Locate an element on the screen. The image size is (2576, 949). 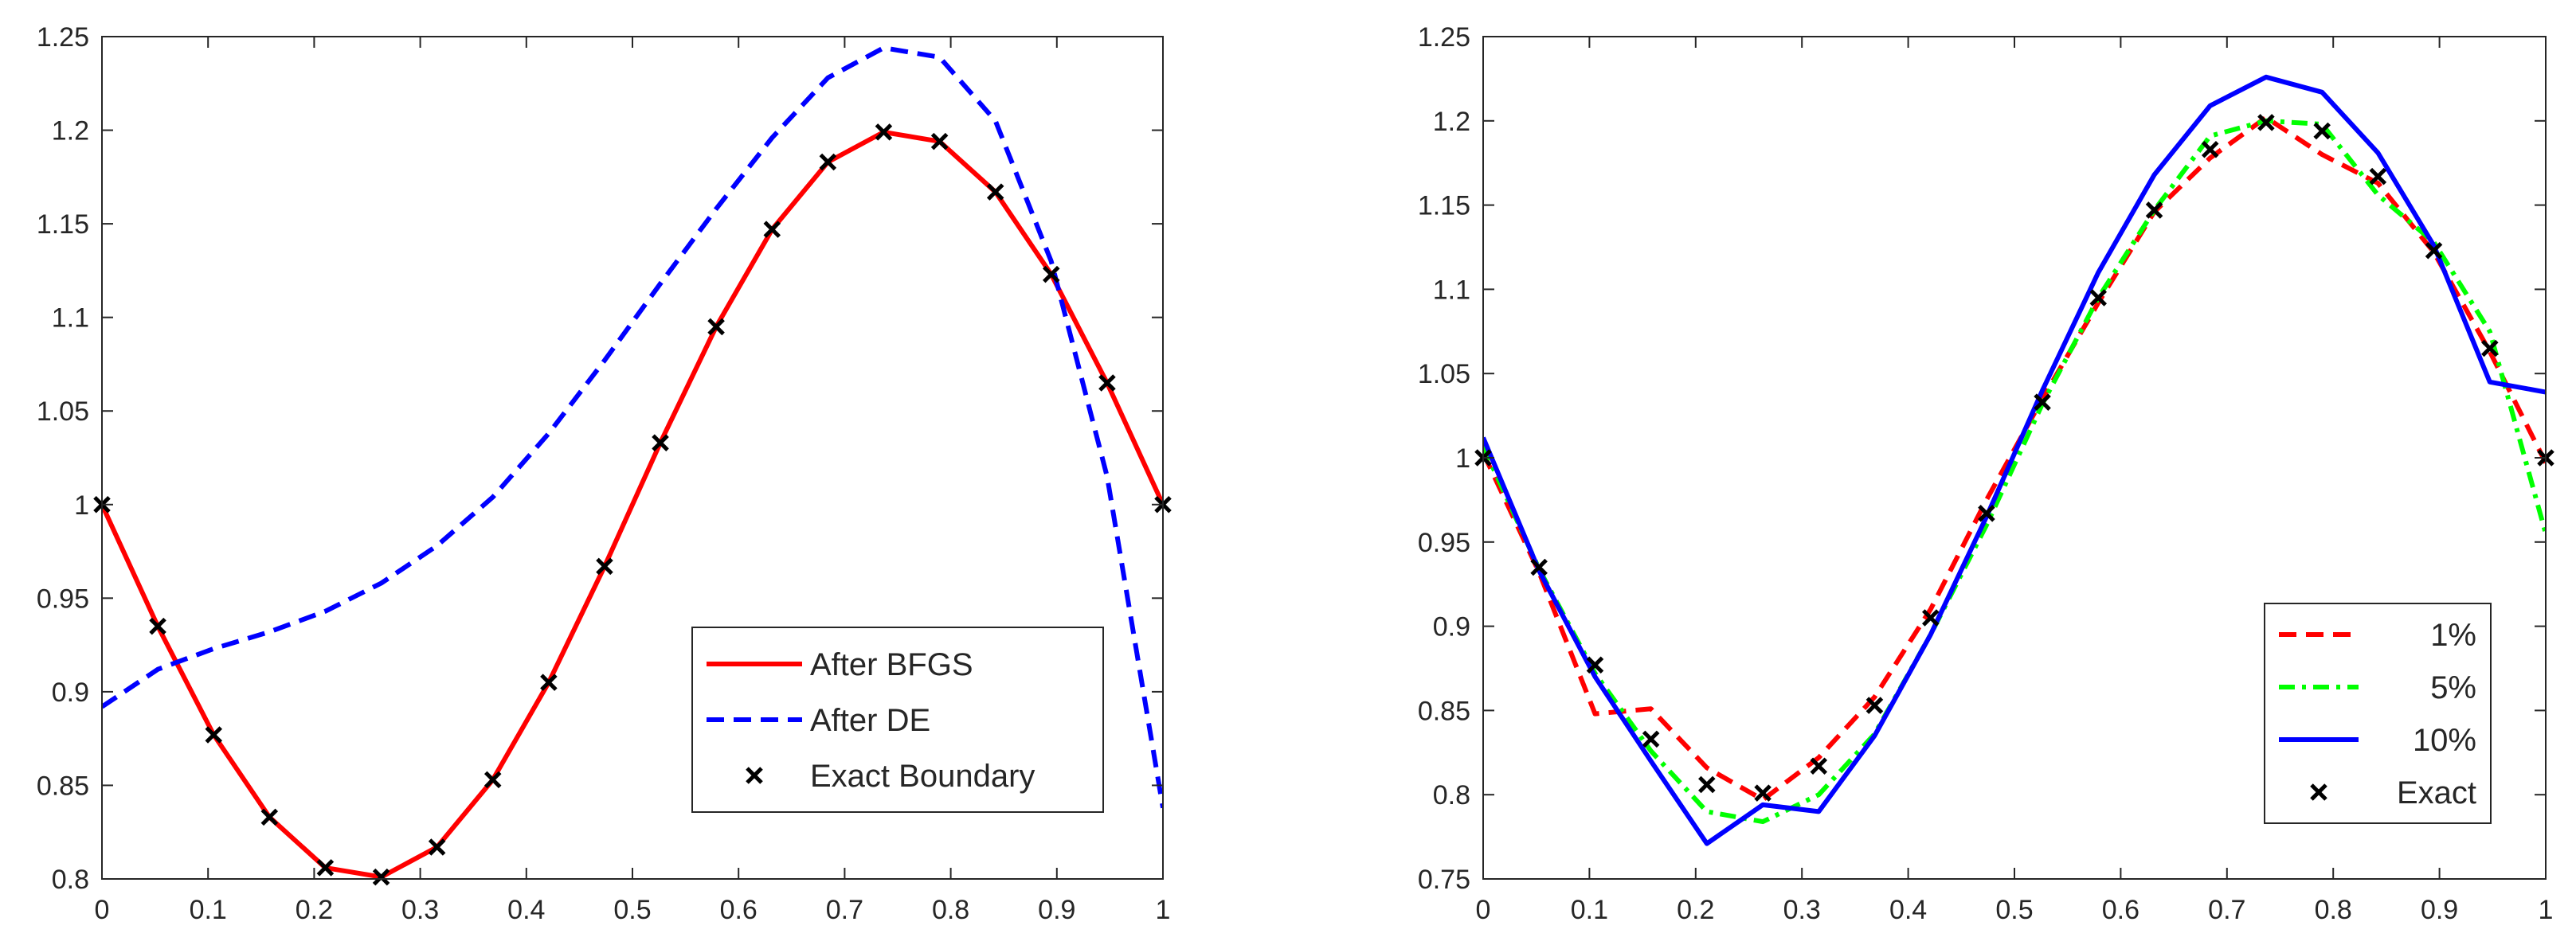
legend-label: 10% is located at coordinates (2444, 740).